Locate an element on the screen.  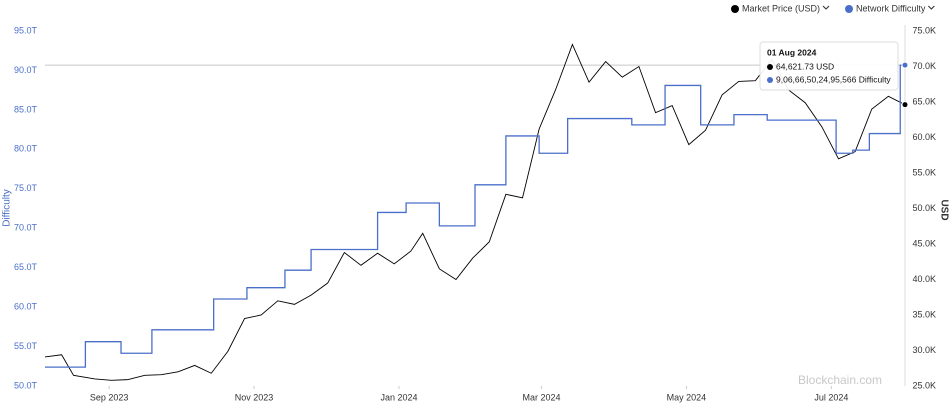
y2-tick-label: 40.0K is located at coordinates (924, 279).